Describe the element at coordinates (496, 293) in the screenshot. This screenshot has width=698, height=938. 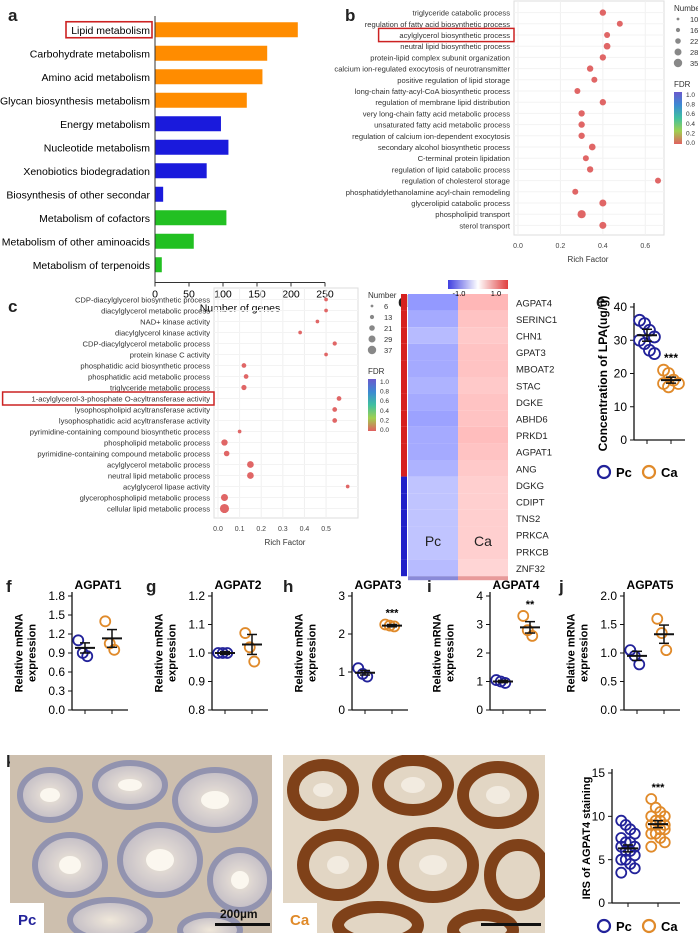
I see `heat-scale-max: 1.0` at that location.